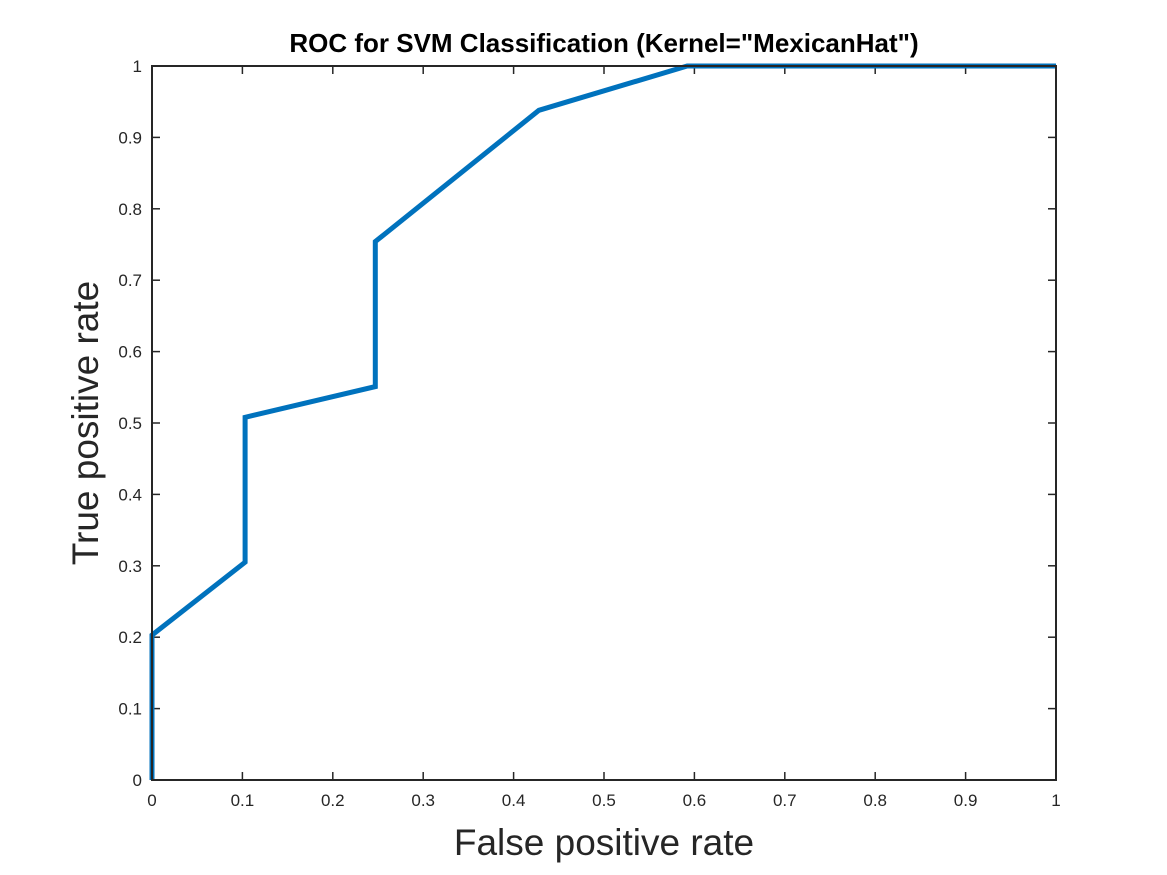 The image size is (1167, 875). I want to click on x-tick-label: 1, so click(1055, 800).